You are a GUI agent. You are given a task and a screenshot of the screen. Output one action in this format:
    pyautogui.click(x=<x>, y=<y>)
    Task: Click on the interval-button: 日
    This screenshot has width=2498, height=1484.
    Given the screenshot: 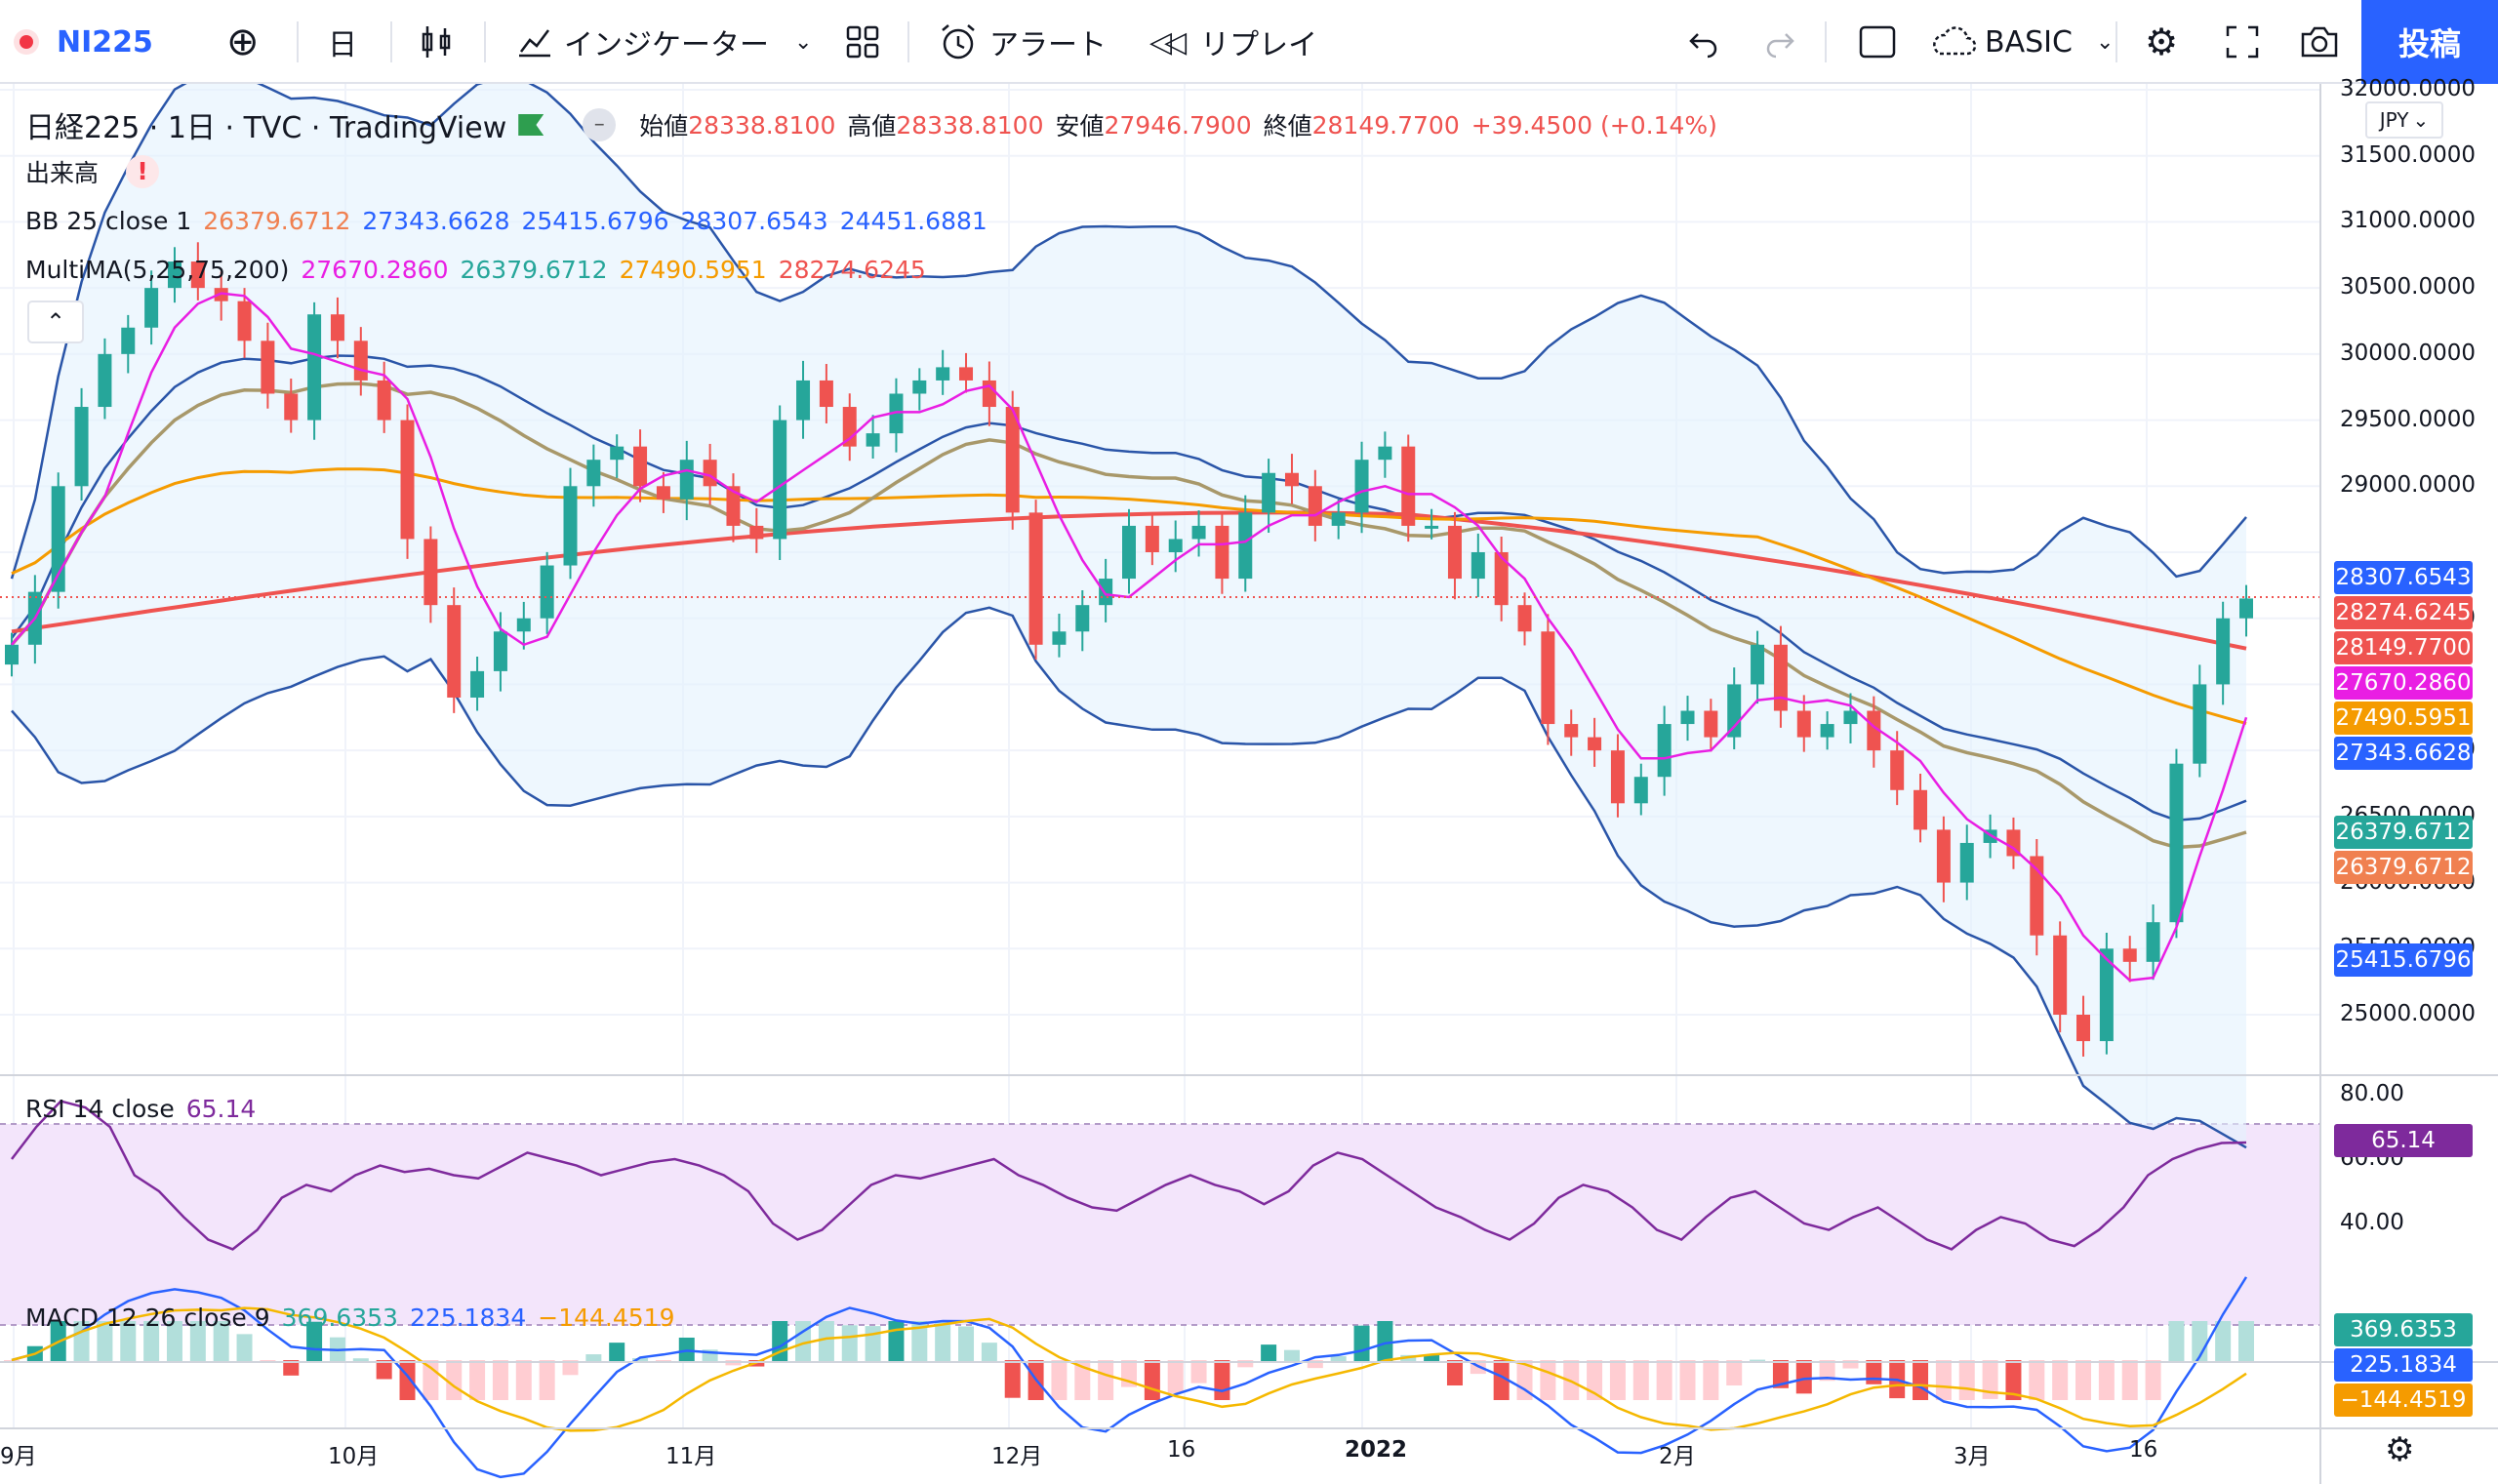 What is the action you would take?
    pyautogui.click(x=342, y=42)
    